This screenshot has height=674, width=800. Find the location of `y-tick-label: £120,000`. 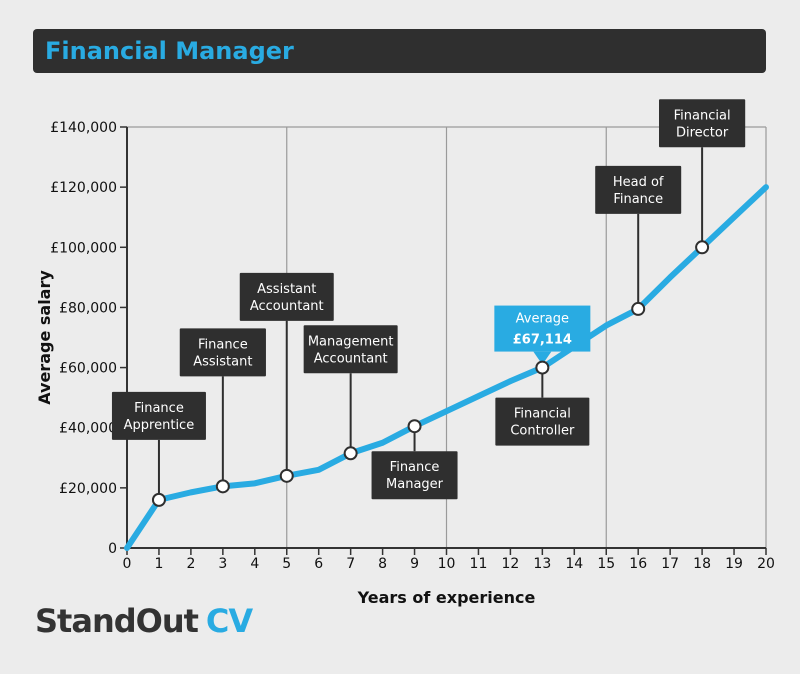

y-tick-label: £120,000 is located at coordinates (83, 188).